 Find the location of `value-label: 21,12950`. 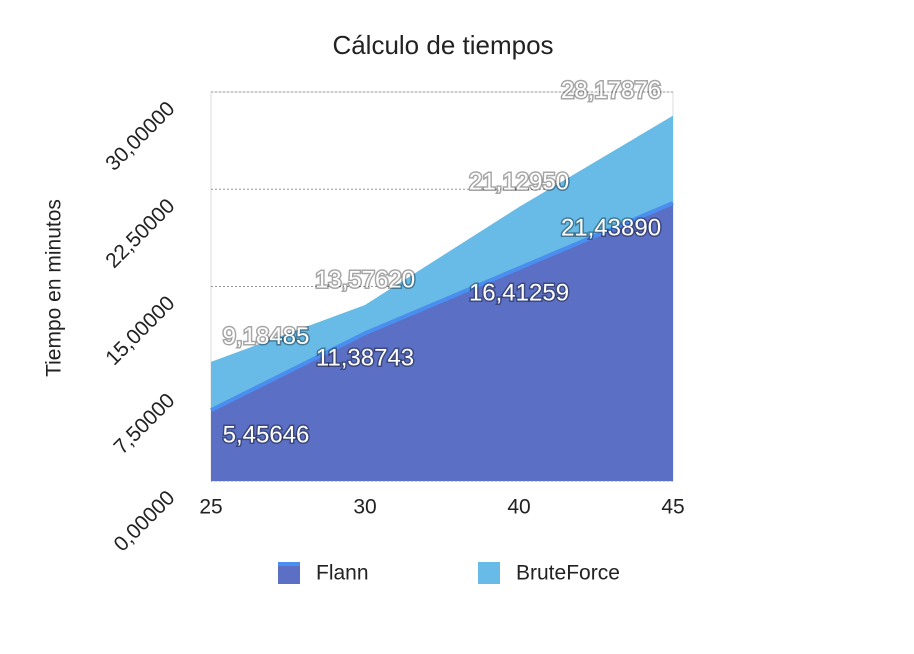

value-label: 21,12950 is located at coordinates (519, 181).